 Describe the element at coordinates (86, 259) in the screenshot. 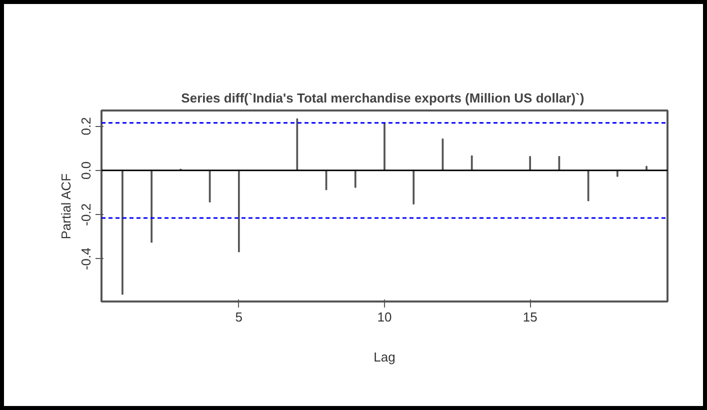

I see `y-tick-label: -0.4` at that location.